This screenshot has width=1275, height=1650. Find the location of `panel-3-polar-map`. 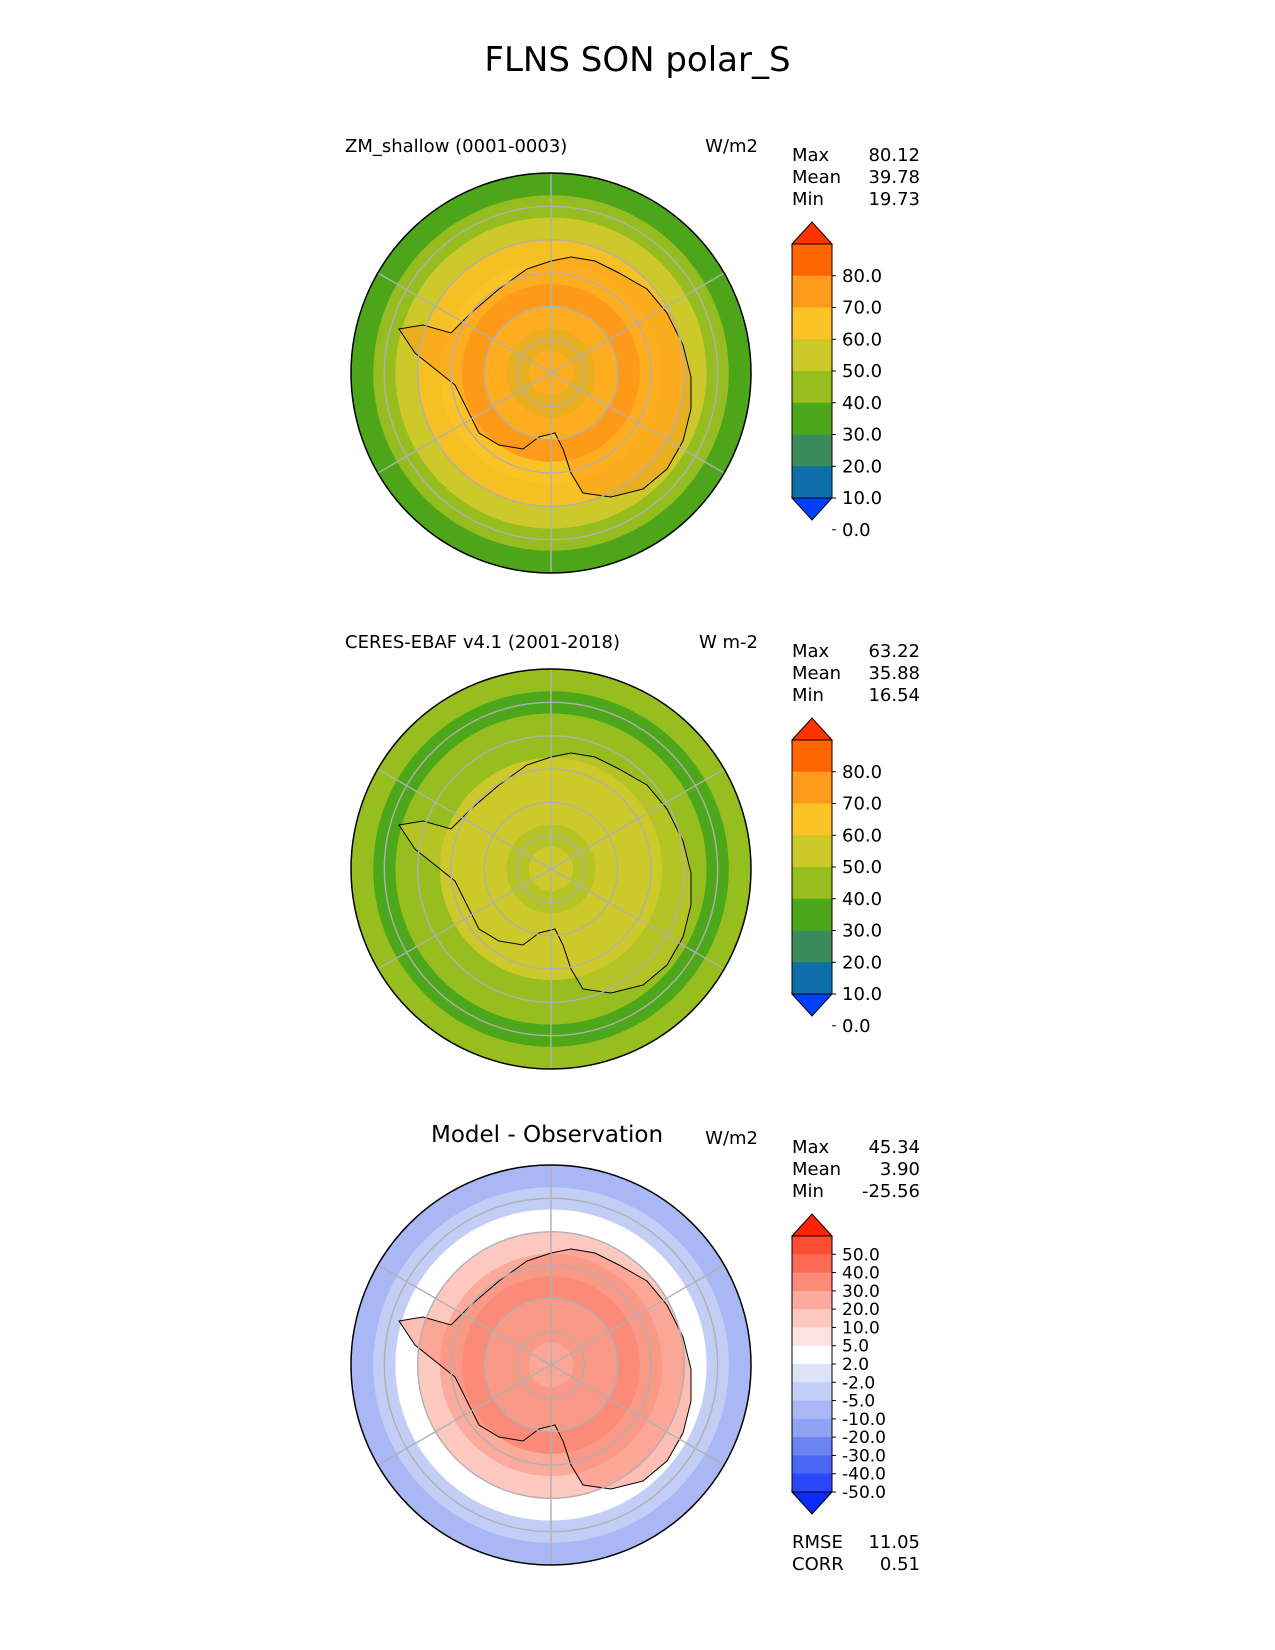

panel-3-polar-map is located at coordinates (551, 1365).